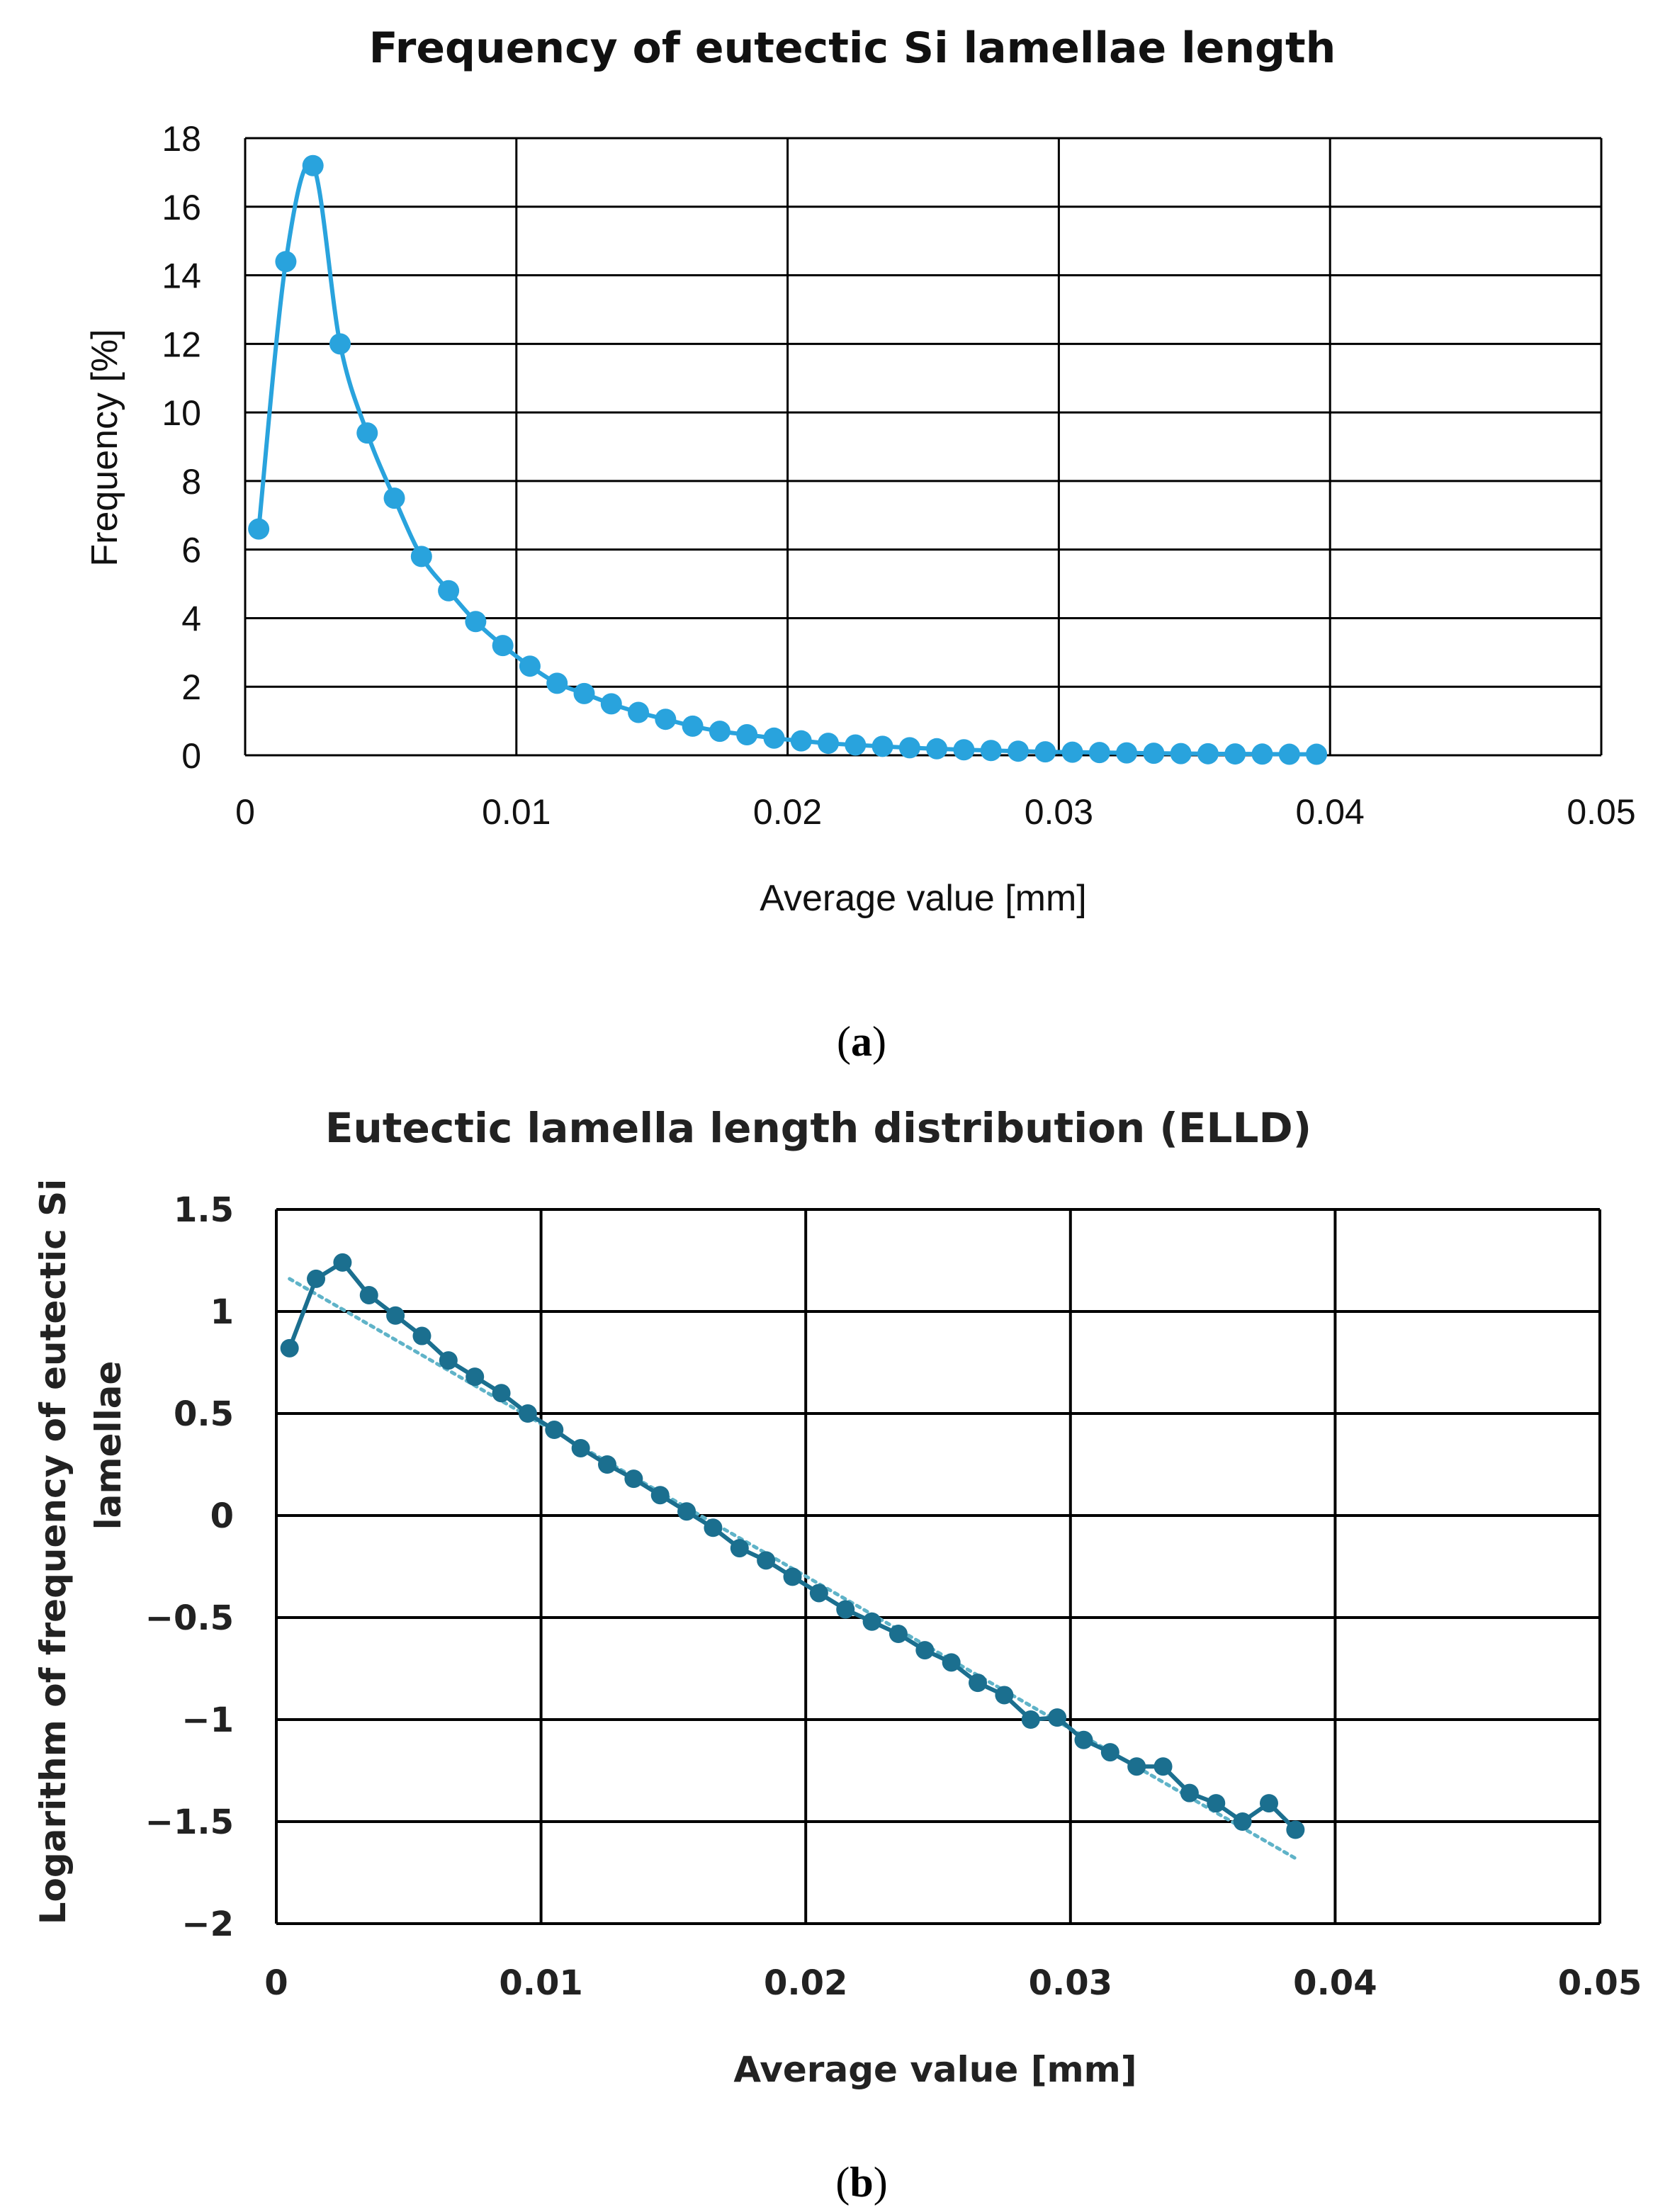 This screenshot has height=2212, width=1653. Describe the element at coordinates (787, 812) in the screenshot. I see `a-x-tick-label: 0.02` at that location.